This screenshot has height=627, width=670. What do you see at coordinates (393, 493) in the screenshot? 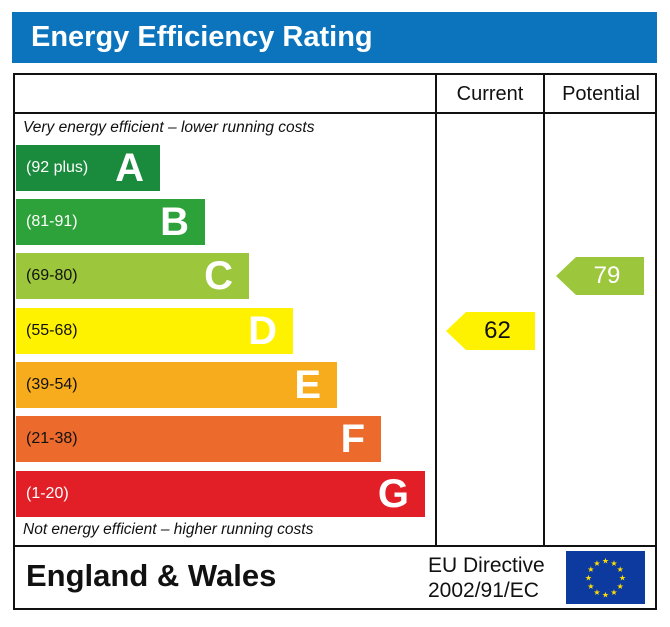
I see `band-letter: G` at bounding box center [393, 493].